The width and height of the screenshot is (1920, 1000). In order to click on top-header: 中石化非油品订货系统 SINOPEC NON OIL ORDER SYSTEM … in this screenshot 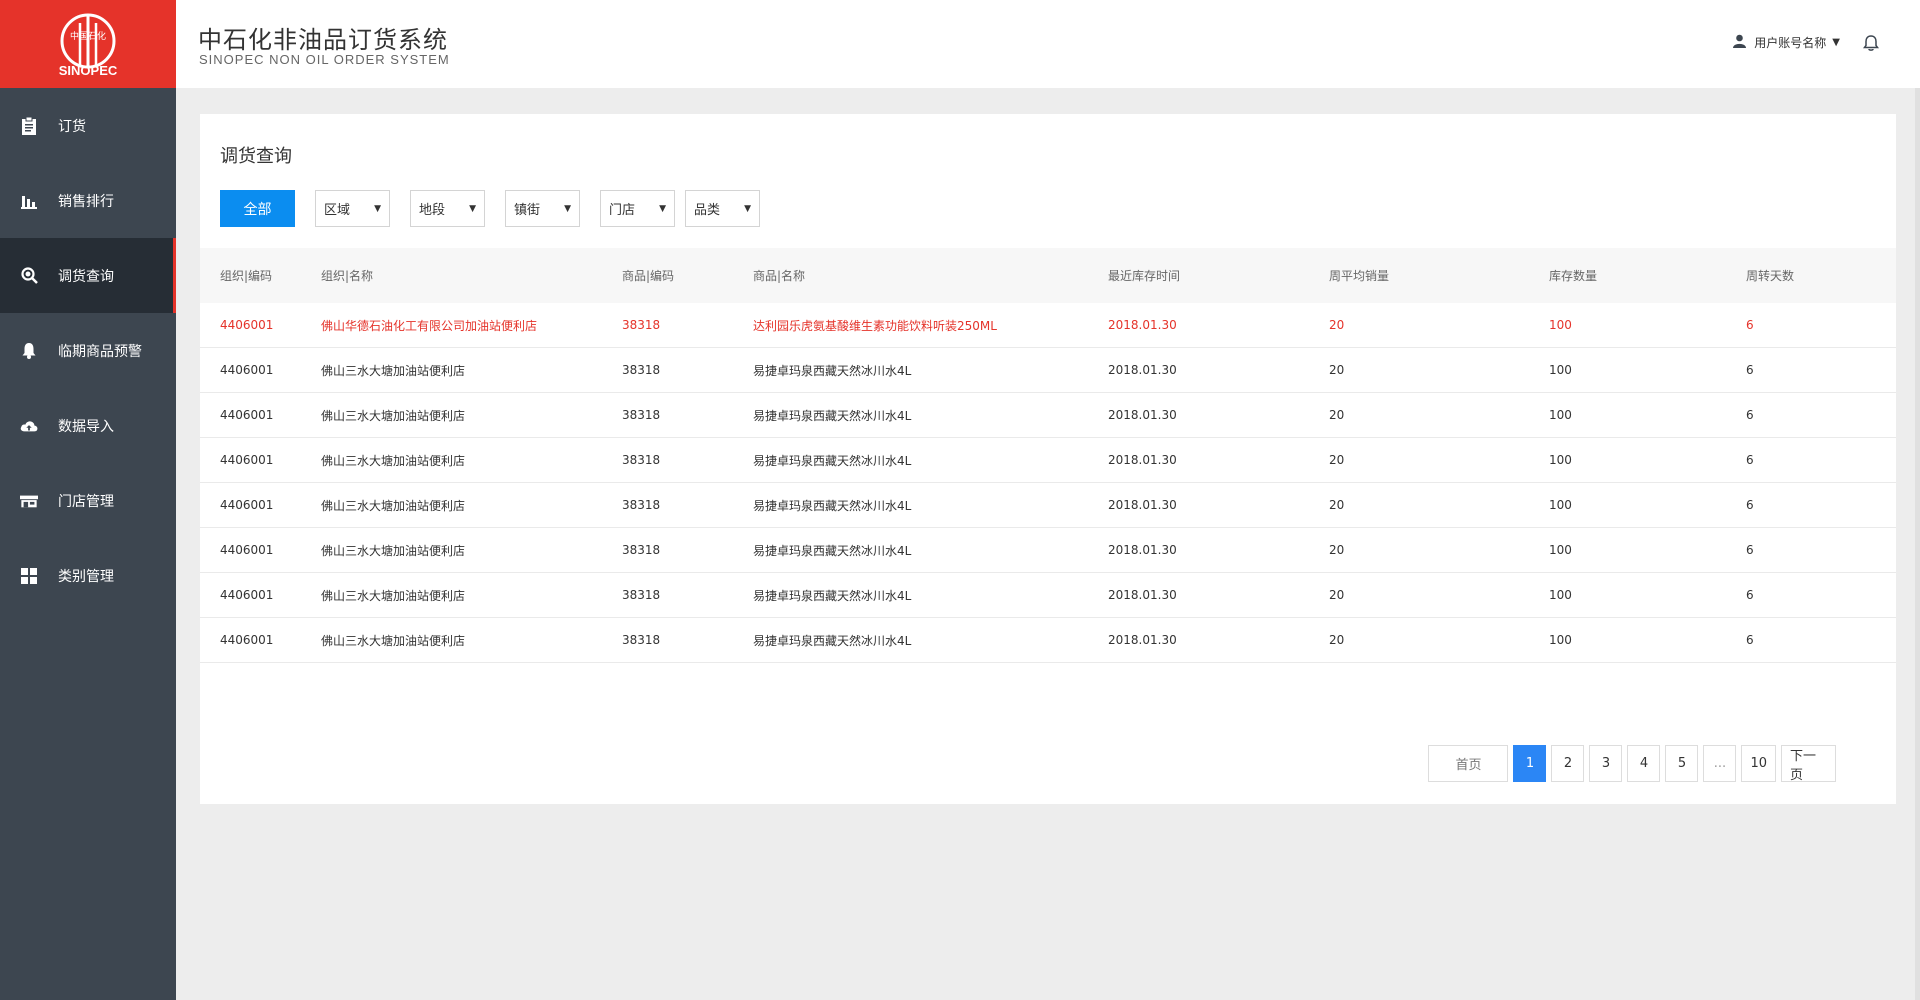, I will do `click(1048, 44)`.